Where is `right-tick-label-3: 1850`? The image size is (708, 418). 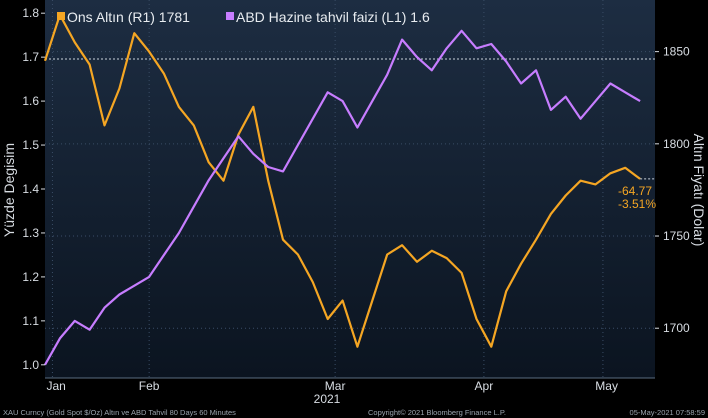 right-tick-label-3: 1850 is located at coordinates (676, 52).